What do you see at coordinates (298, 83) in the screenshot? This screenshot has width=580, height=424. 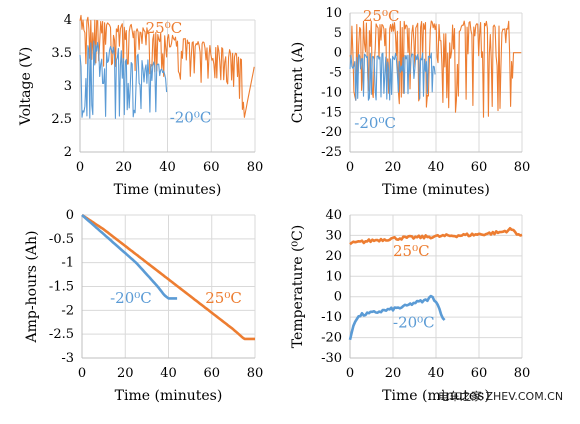 I see `y-axis-title: Current (A)` at bounding box center [298, 83].